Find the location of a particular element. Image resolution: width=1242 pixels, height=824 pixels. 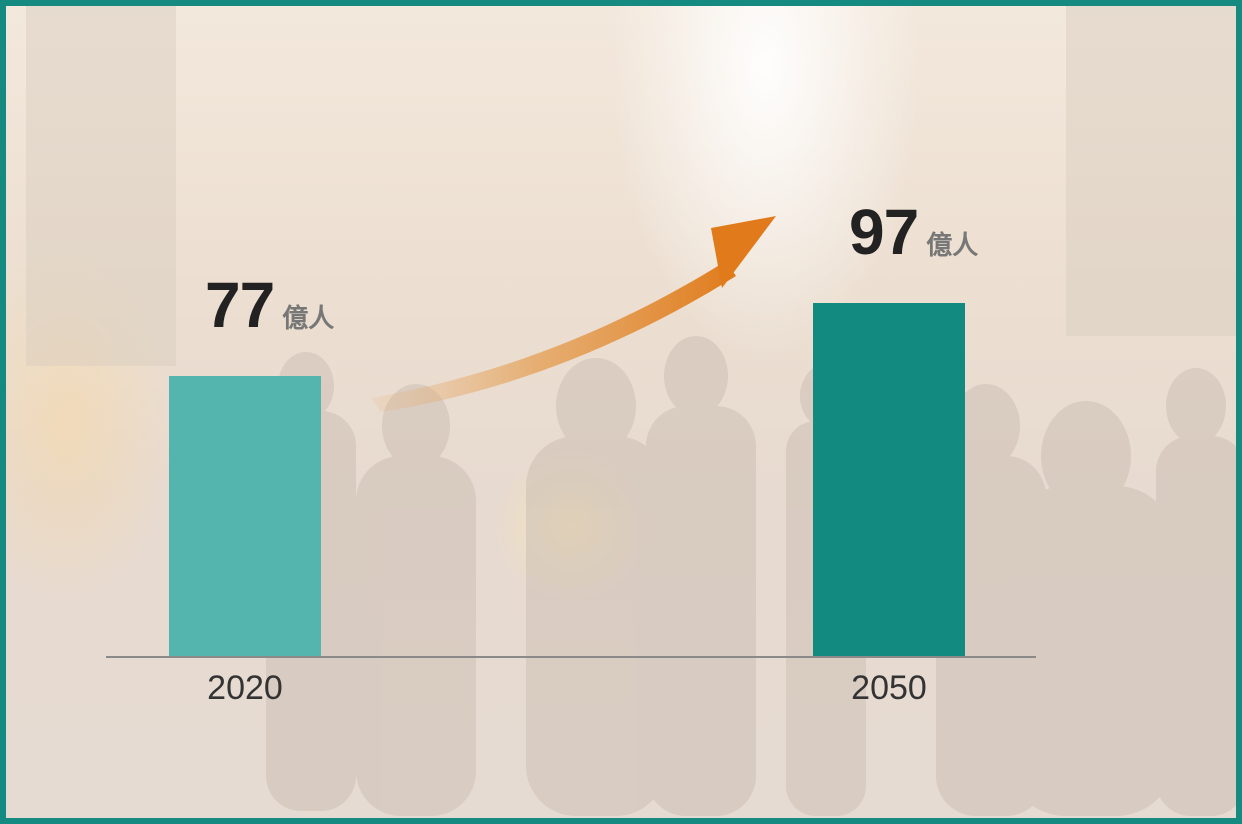

bar-2050 is located at coordinates (889, 480).